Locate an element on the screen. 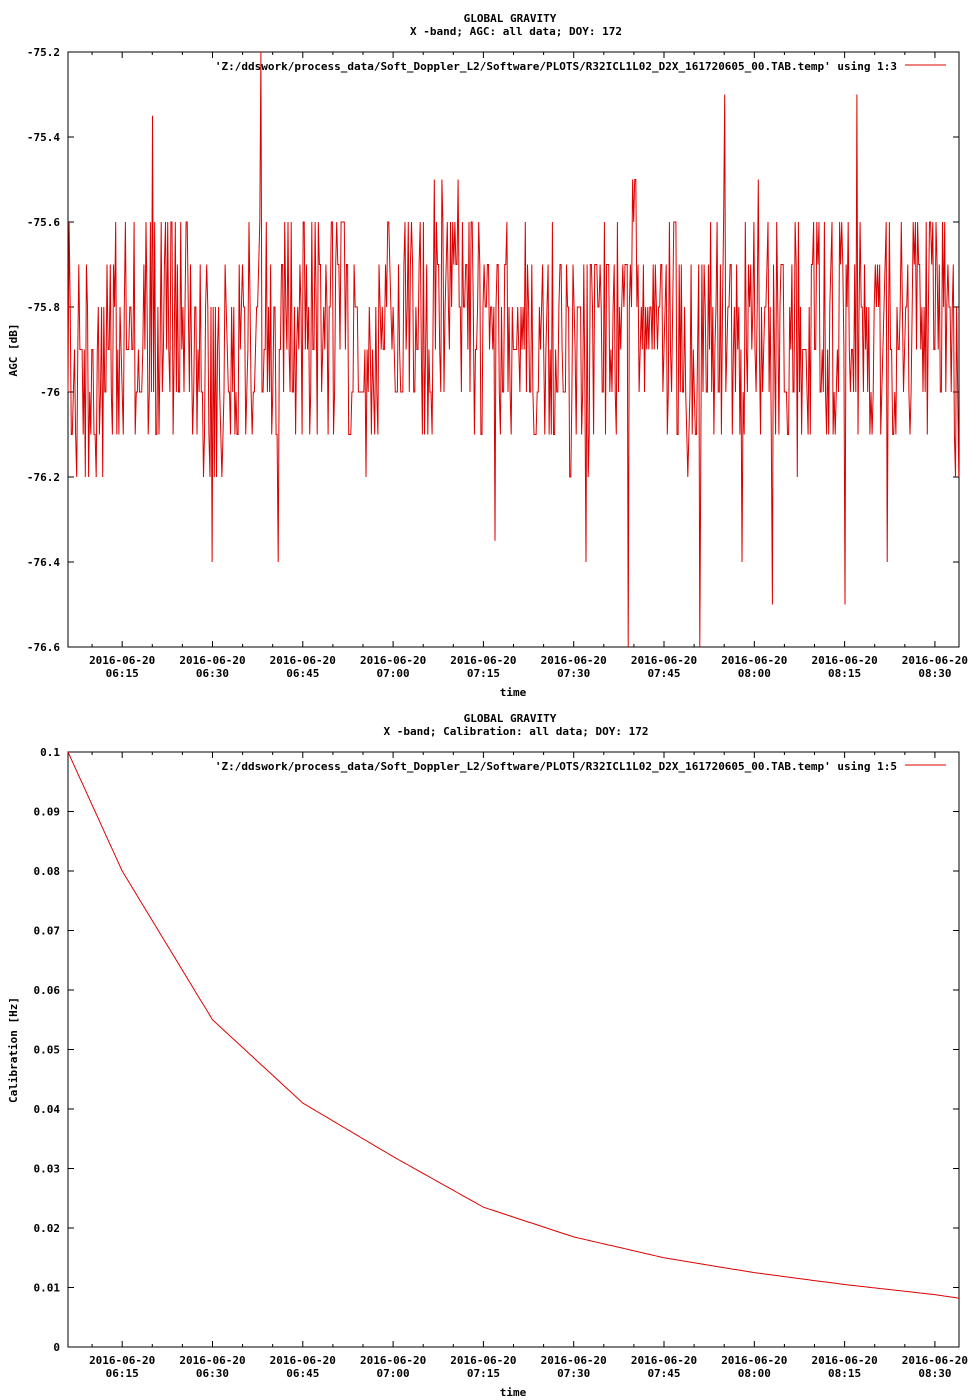 The height and width of the screenshot is (1400, 980). y-tick-label: 0.09 is located at coordinates (47, 812).